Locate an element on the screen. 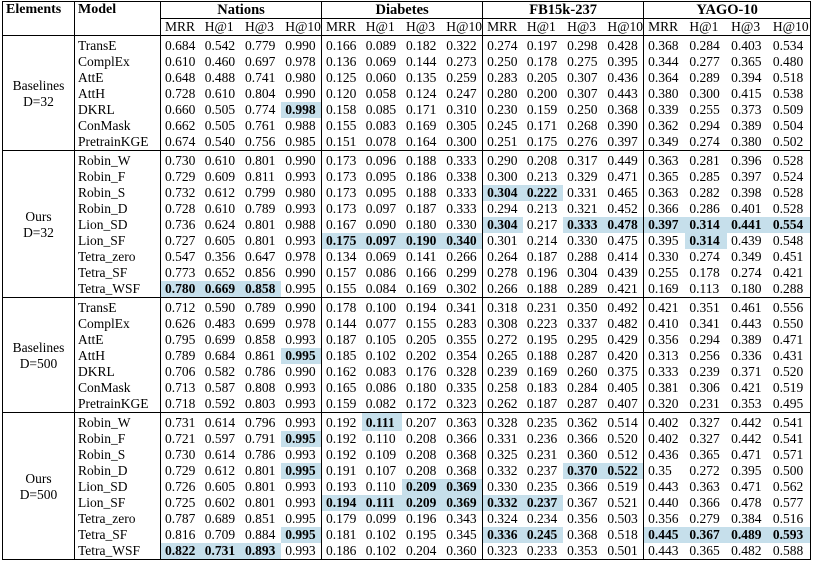  fb15k-237-mrr-value: 0.325 is located at coordinates (502, 454).